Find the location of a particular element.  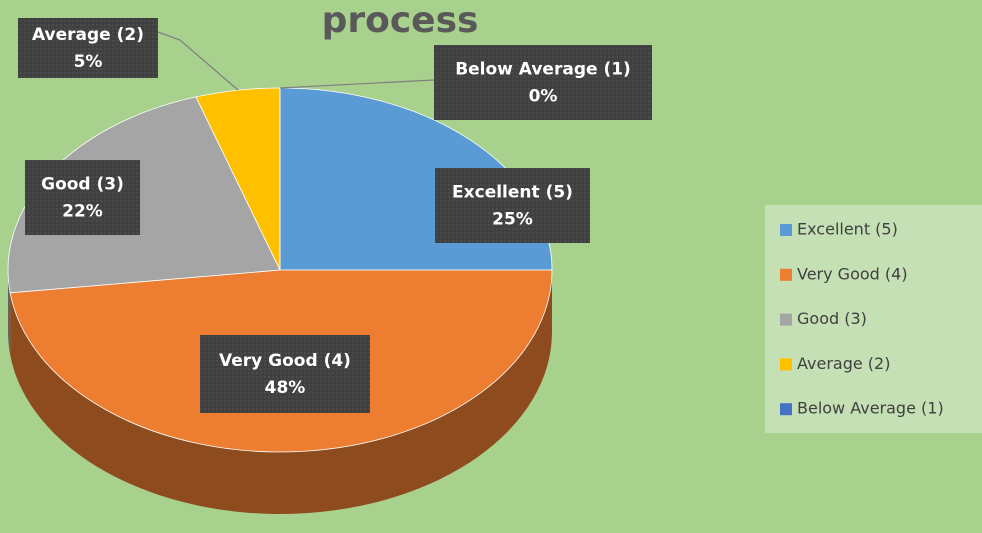

data-label-value: 0% is located at coordinates (543, 97).